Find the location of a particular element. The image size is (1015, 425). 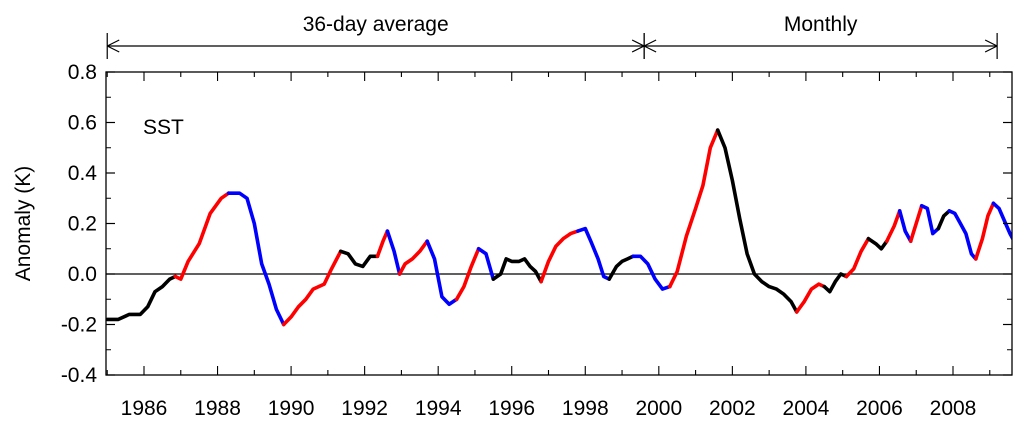

period-bracket-1: Monthly is located at coordinates (820, 36).